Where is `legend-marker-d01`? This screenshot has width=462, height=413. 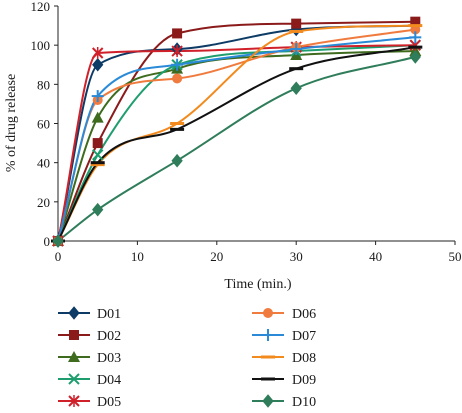
legend-marker-d01 is located at coordinates (74, 313).